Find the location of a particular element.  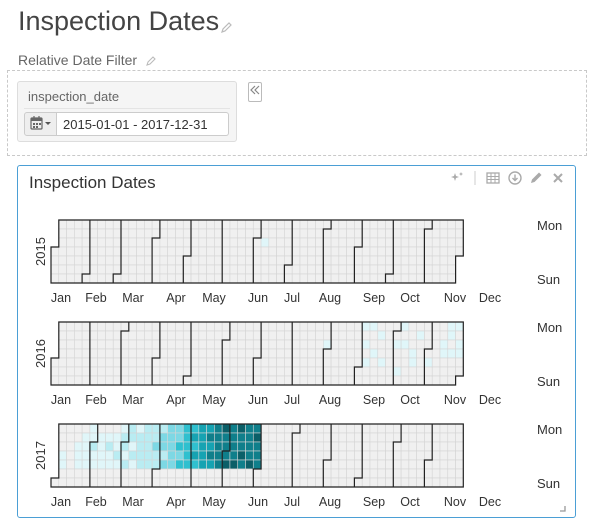

close-icon is located at coordinates (558, 180).